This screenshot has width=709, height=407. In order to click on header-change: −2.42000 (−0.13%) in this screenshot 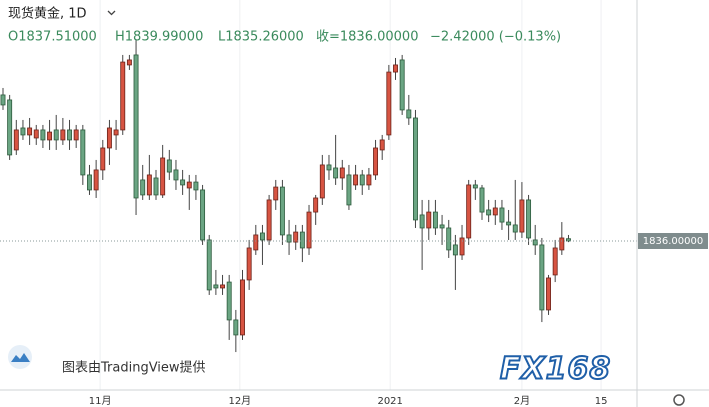, I will do `click(495, 37)`.